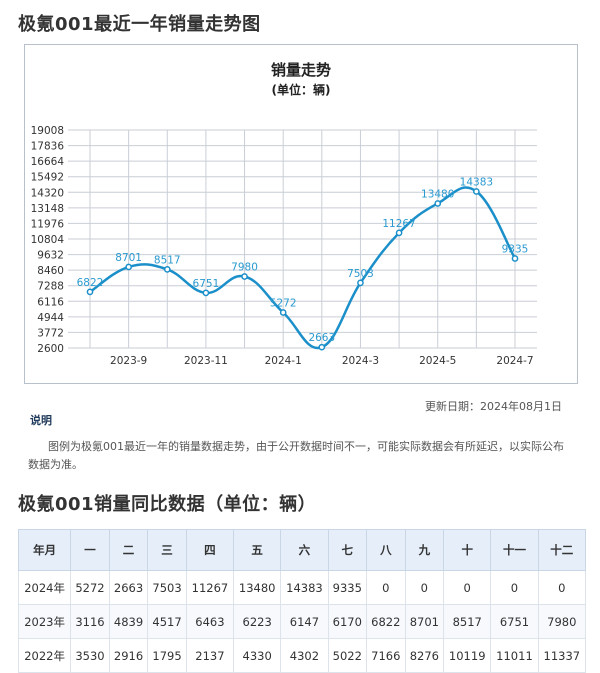 This screenshot has width=600, height=673. Describe the element at coordinates (467, 621) in the screenshot. I see `sales-cell: 8517` at that location.